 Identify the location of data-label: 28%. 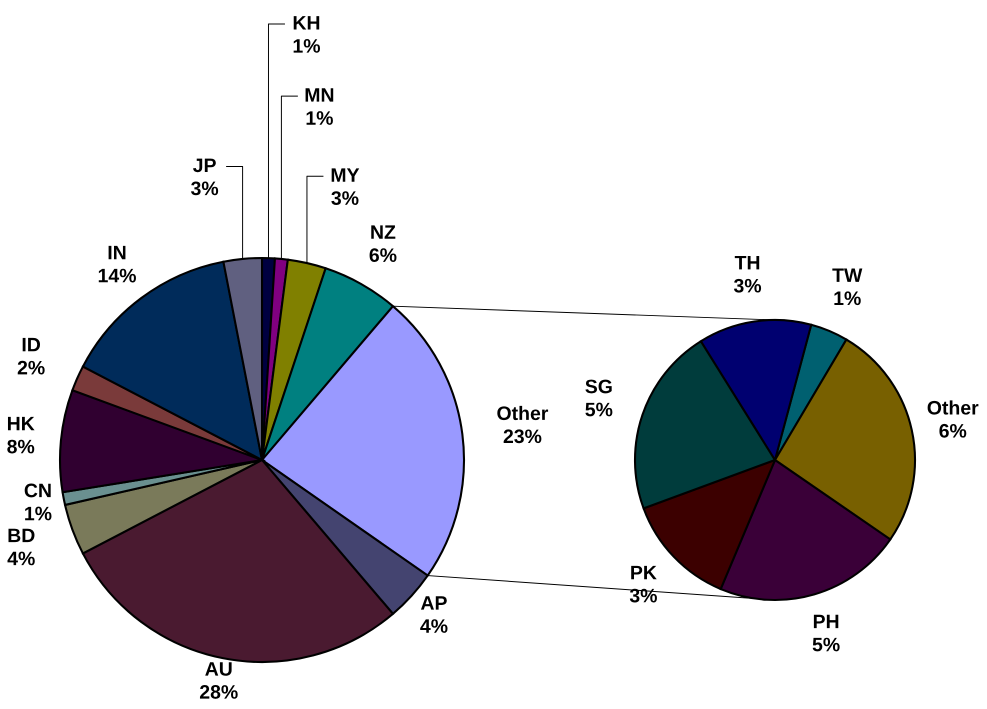
(219, 692).